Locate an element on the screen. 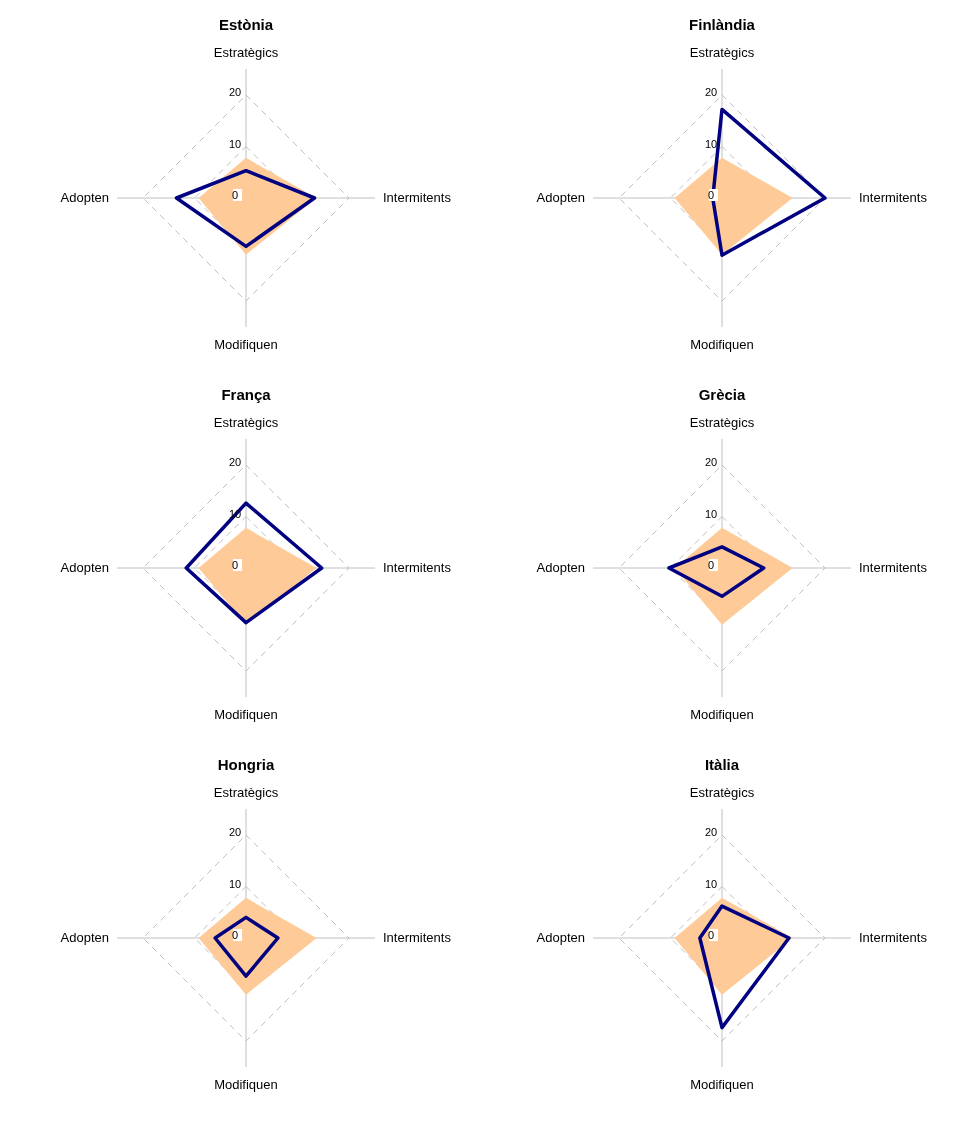  chart-title: França is located at coordinates (246, 394).